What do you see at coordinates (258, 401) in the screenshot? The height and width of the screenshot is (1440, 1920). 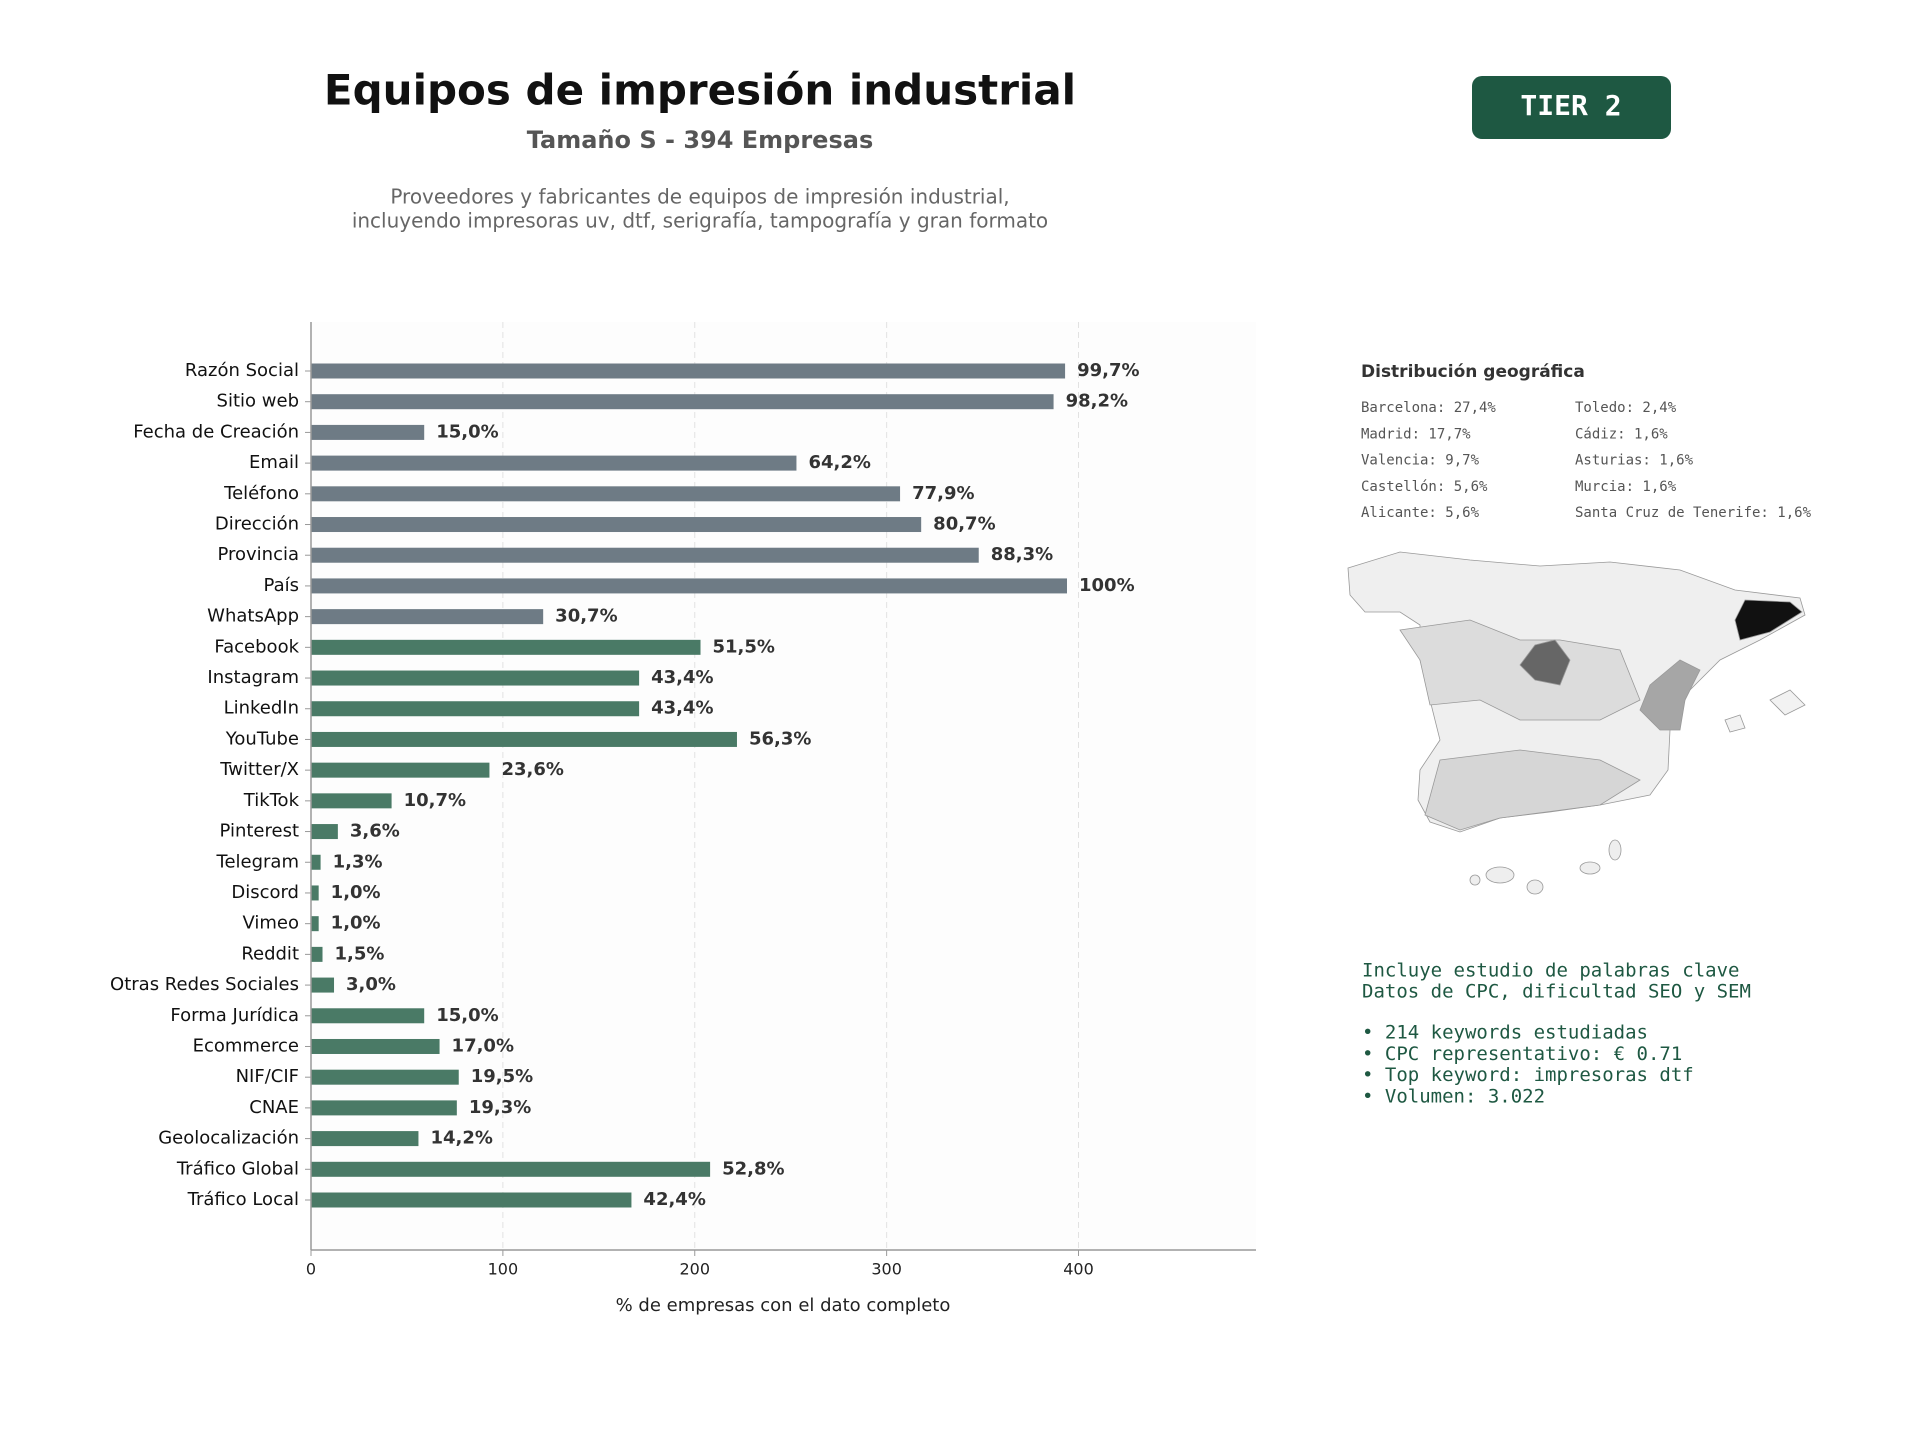 I see `y-tick-label: Sitio web` at bounding box center [258, 401].